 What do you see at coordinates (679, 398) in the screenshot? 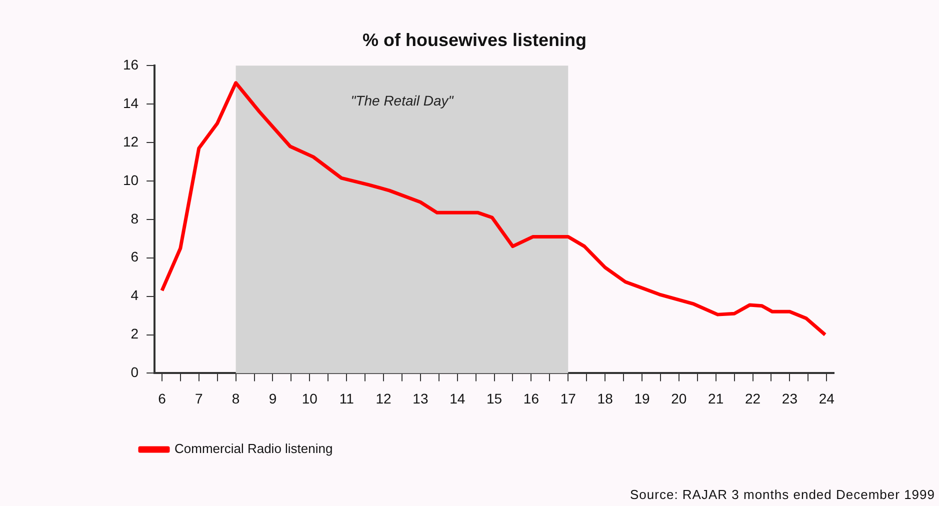
I see `x-tick-label: 20` at bounding box center [679, 398].